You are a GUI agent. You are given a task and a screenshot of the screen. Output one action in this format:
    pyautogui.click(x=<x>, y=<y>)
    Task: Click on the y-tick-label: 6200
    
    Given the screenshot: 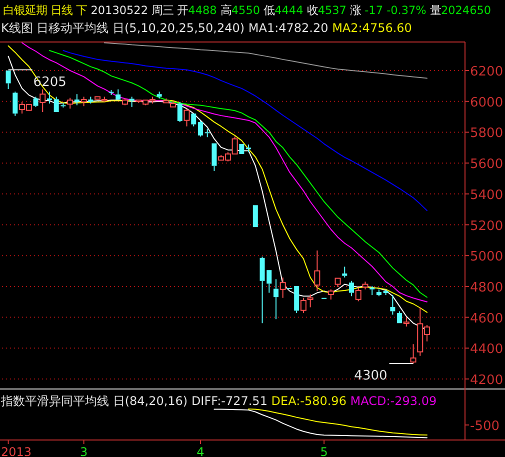 What is the action you would take?
    pyautogui.click(x=487, y=72)
    